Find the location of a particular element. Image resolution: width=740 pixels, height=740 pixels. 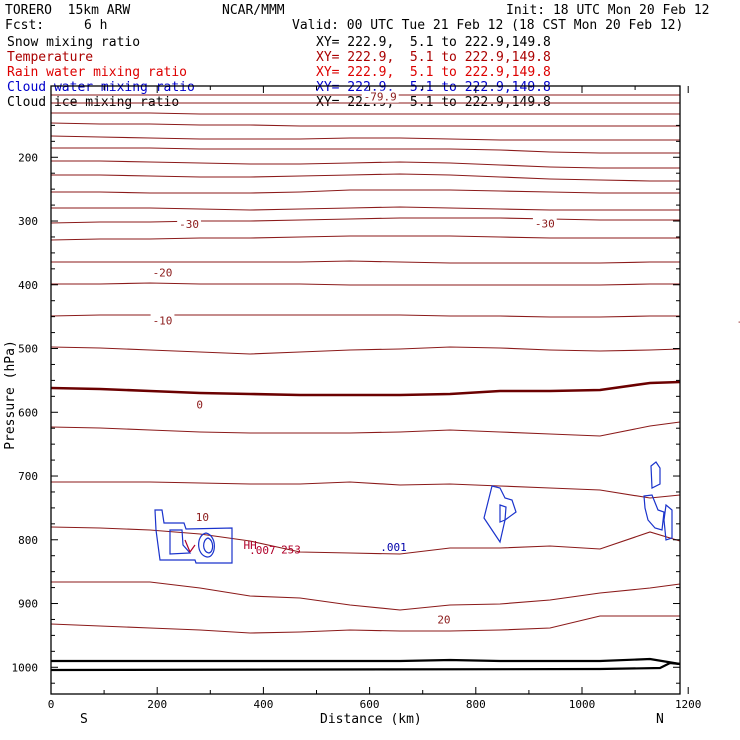

temperature-contour-label: 20 is located at coordinates (443, 619).